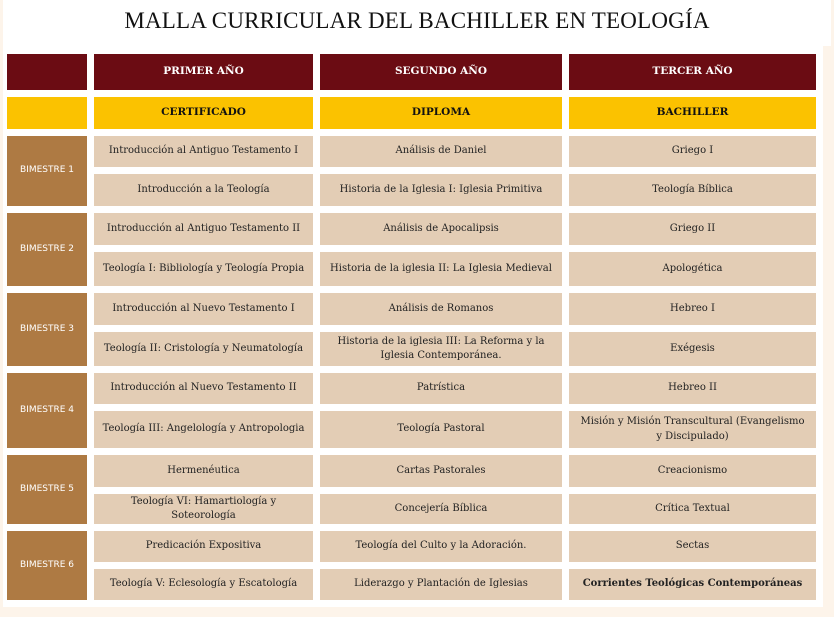 This screenshot has width=834, height=617. What do you see at coordinates (203, 429) in the screenshot?
I see `course-cell: Teología III: Angelología y Antropologia` at bounding box center [203, 429].